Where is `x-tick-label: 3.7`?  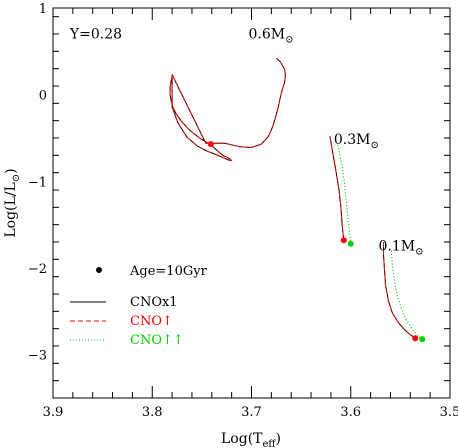 x-tick-label: 3.7 is located at coordinates (251, 412).